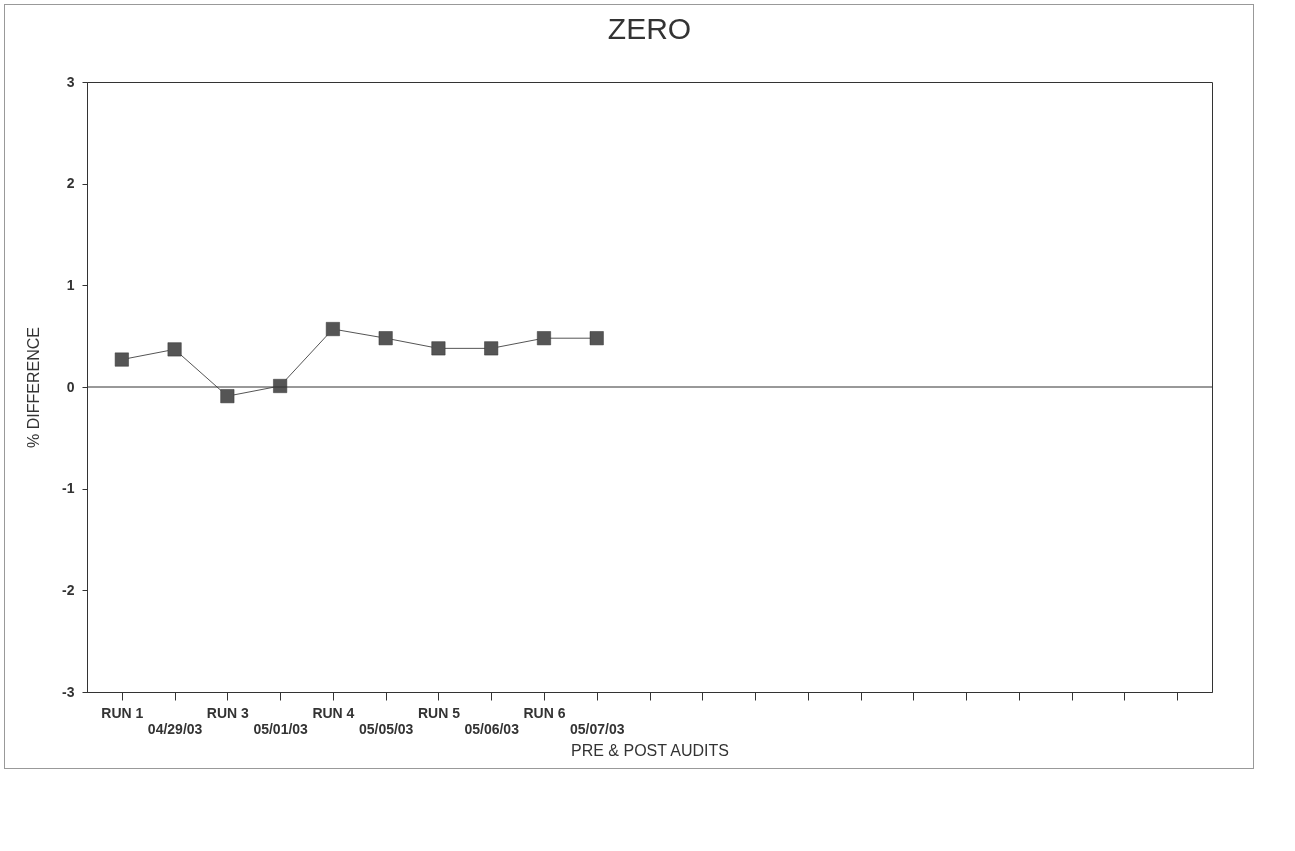 Image resolution: width=1295 pixels, height=851 pixels. I want to click on chart-title: ZERO, so click(649, 28).